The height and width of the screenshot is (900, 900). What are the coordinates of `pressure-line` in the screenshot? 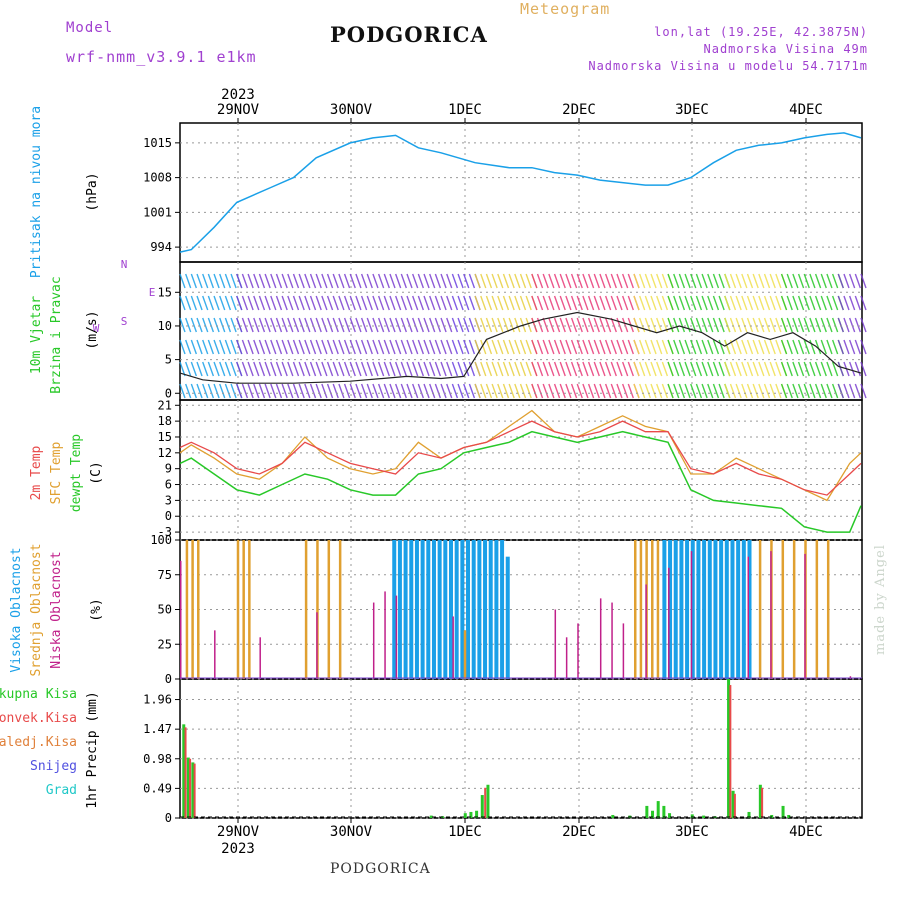 It's located at (520, 192).